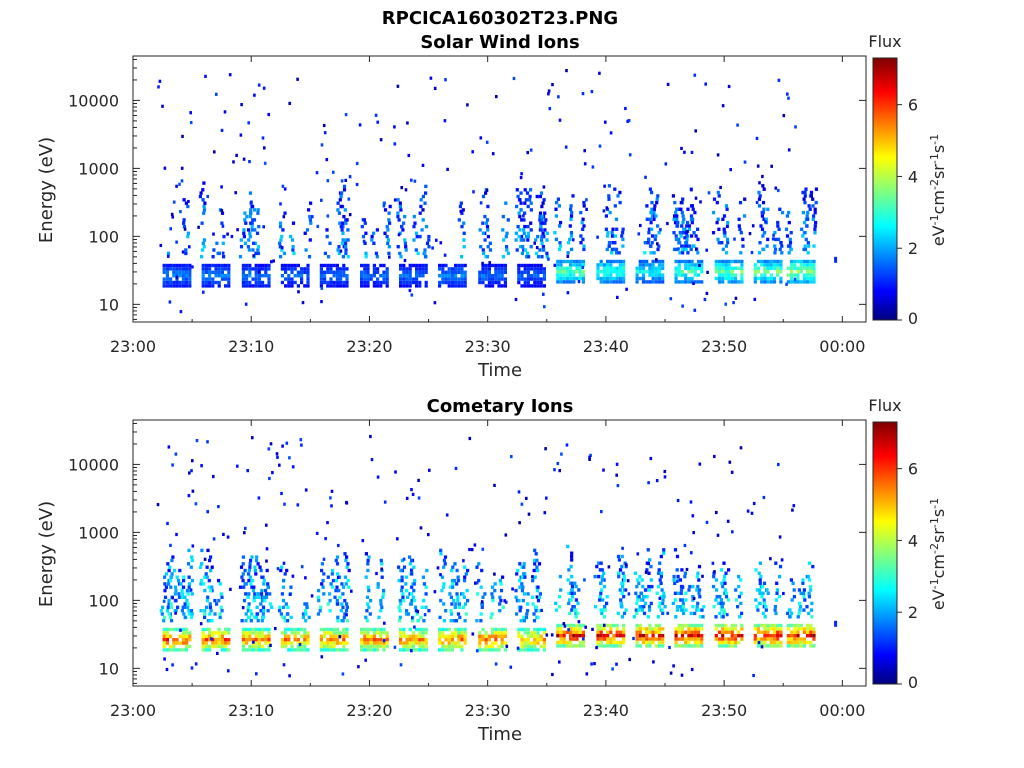 The image size is (1024, 768). I want to click on colorbar-tick-label: 6, so click(913, 469).